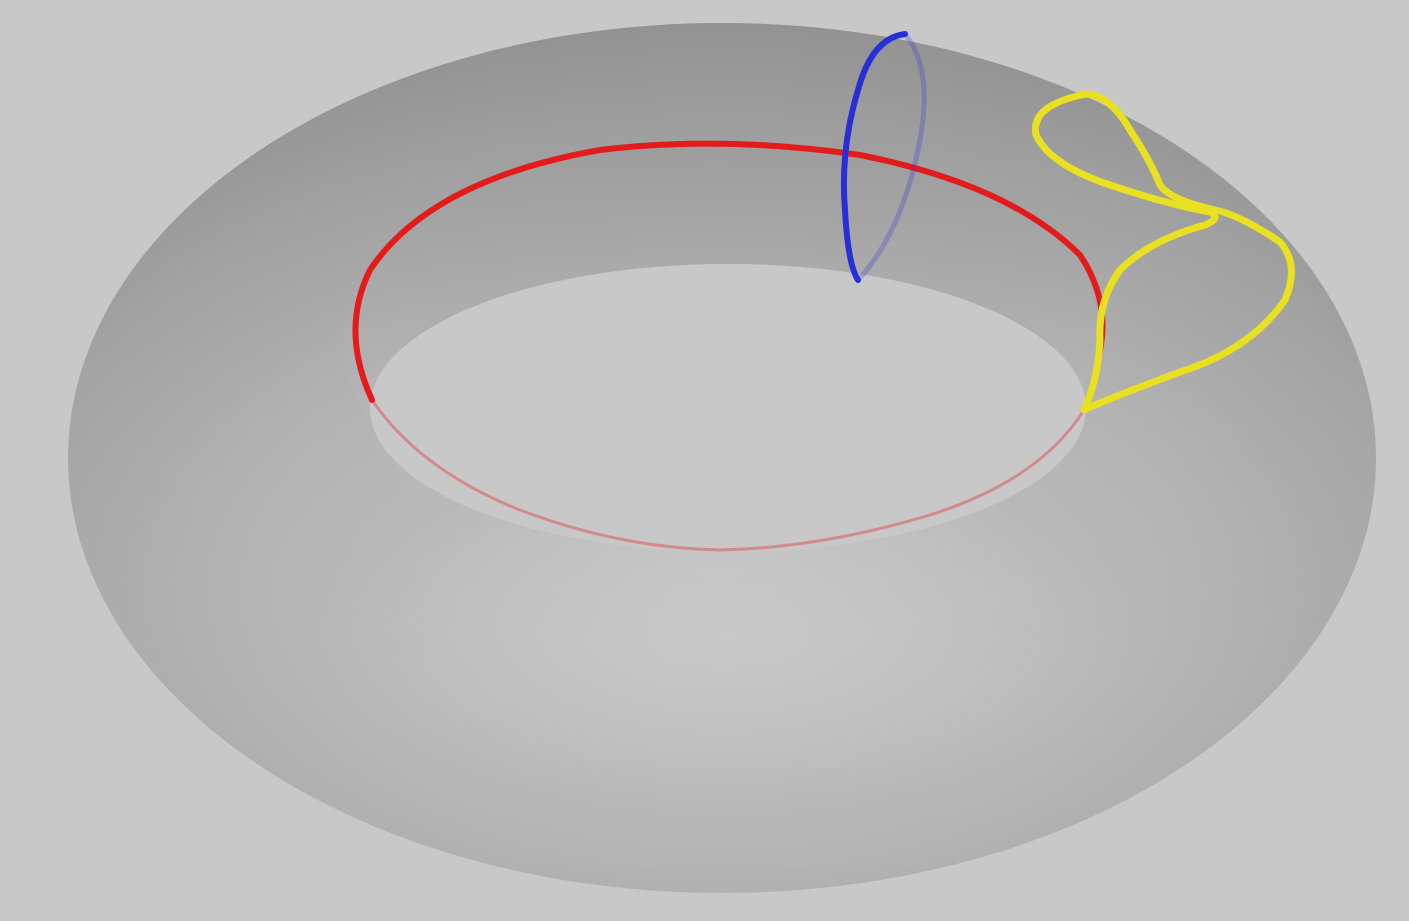 The width and height of the screenshot is (1409, 921). What do you see at coordinates (883, 157) in the screenshot?
I see `meridian-loop` at bounding box center [883, 157].